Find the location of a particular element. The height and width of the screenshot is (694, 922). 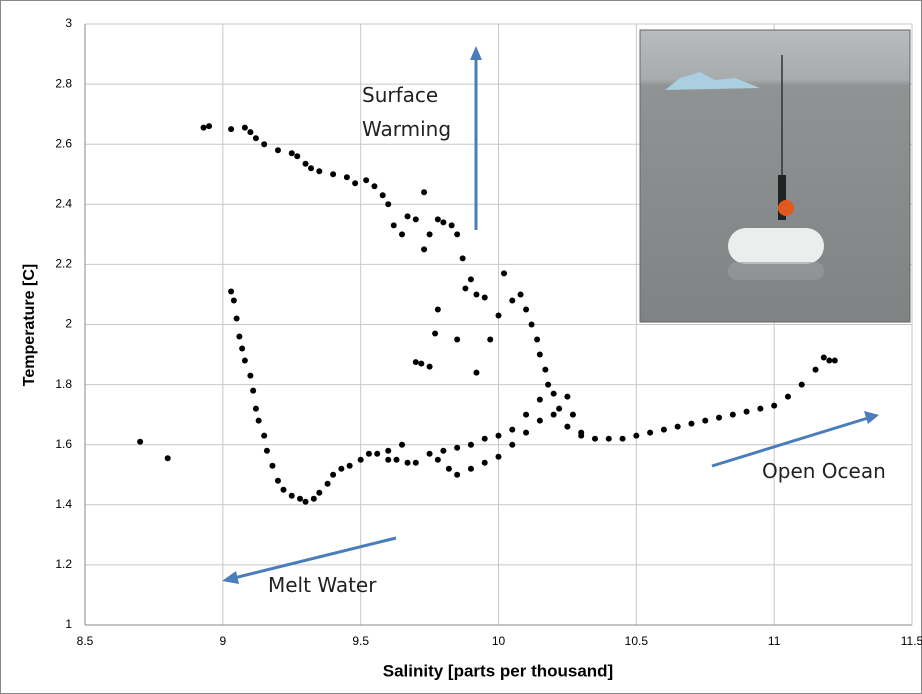

y-tick-label: 1 is located at coordinates (68, 624).